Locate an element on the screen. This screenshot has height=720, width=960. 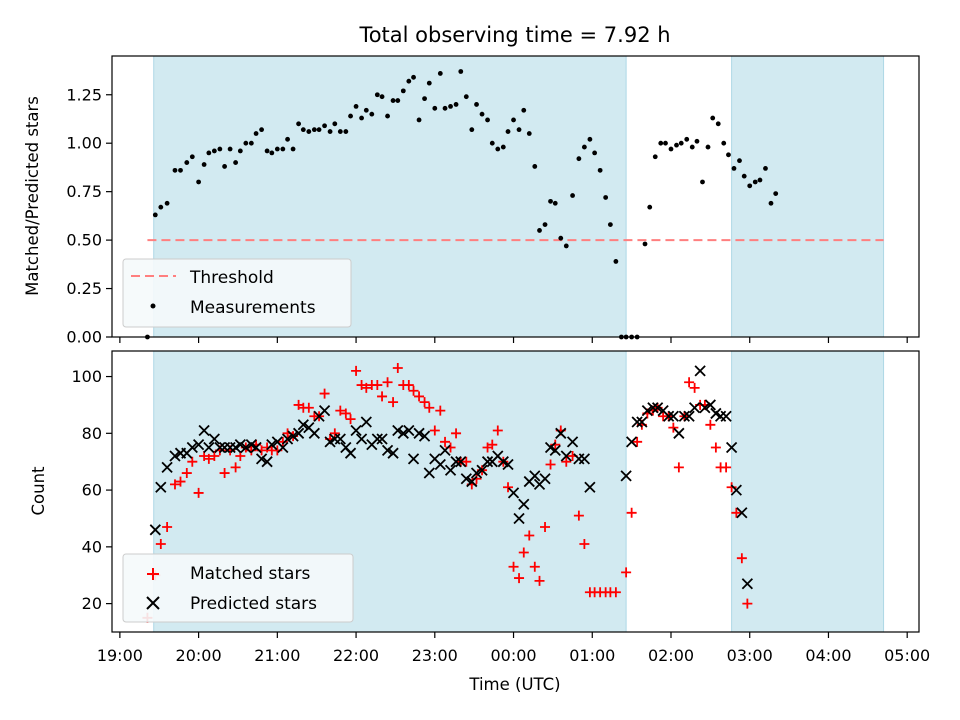
ratio-x-axis-ticks is located at coordinates (513, 340).